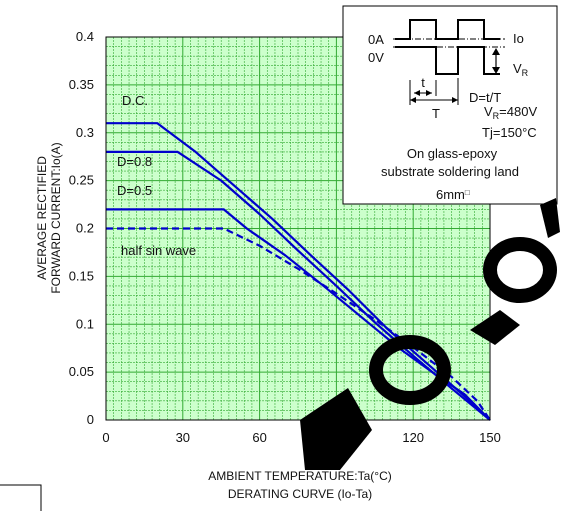 The height and width of the screenshot is (511, 565). I want to click on inset-io-waveform, so click(447, 29).